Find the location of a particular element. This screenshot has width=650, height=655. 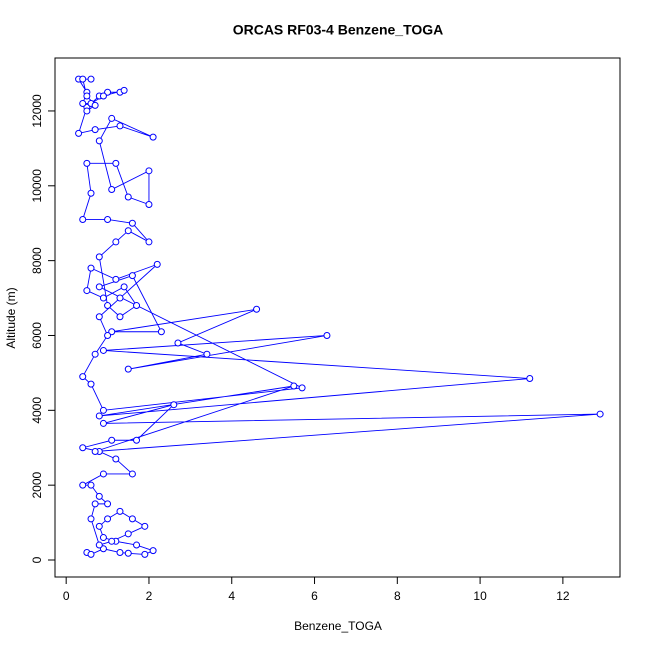

x-axis-title: Benzene_TOGA is located at coordinates (338, 626).